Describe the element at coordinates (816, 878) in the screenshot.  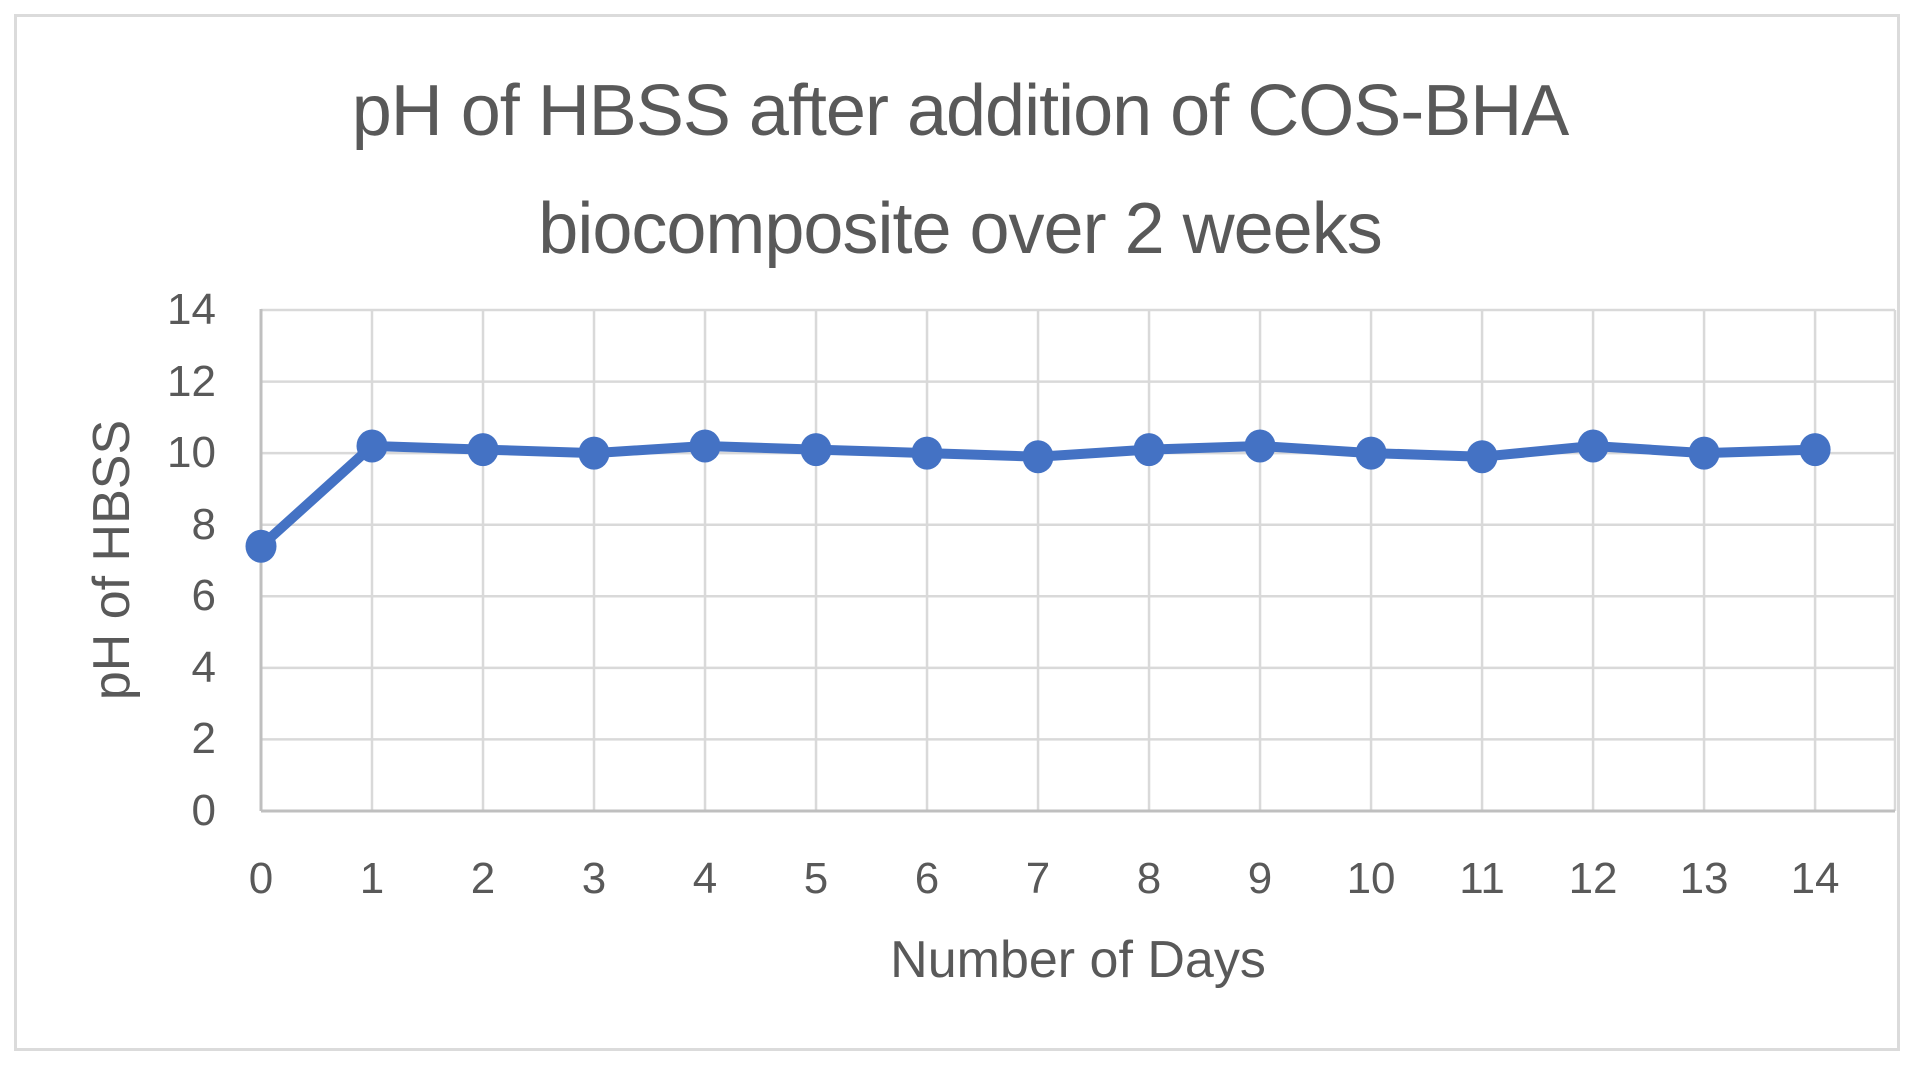
I see `x-axis-tick-label: 5` at that location.